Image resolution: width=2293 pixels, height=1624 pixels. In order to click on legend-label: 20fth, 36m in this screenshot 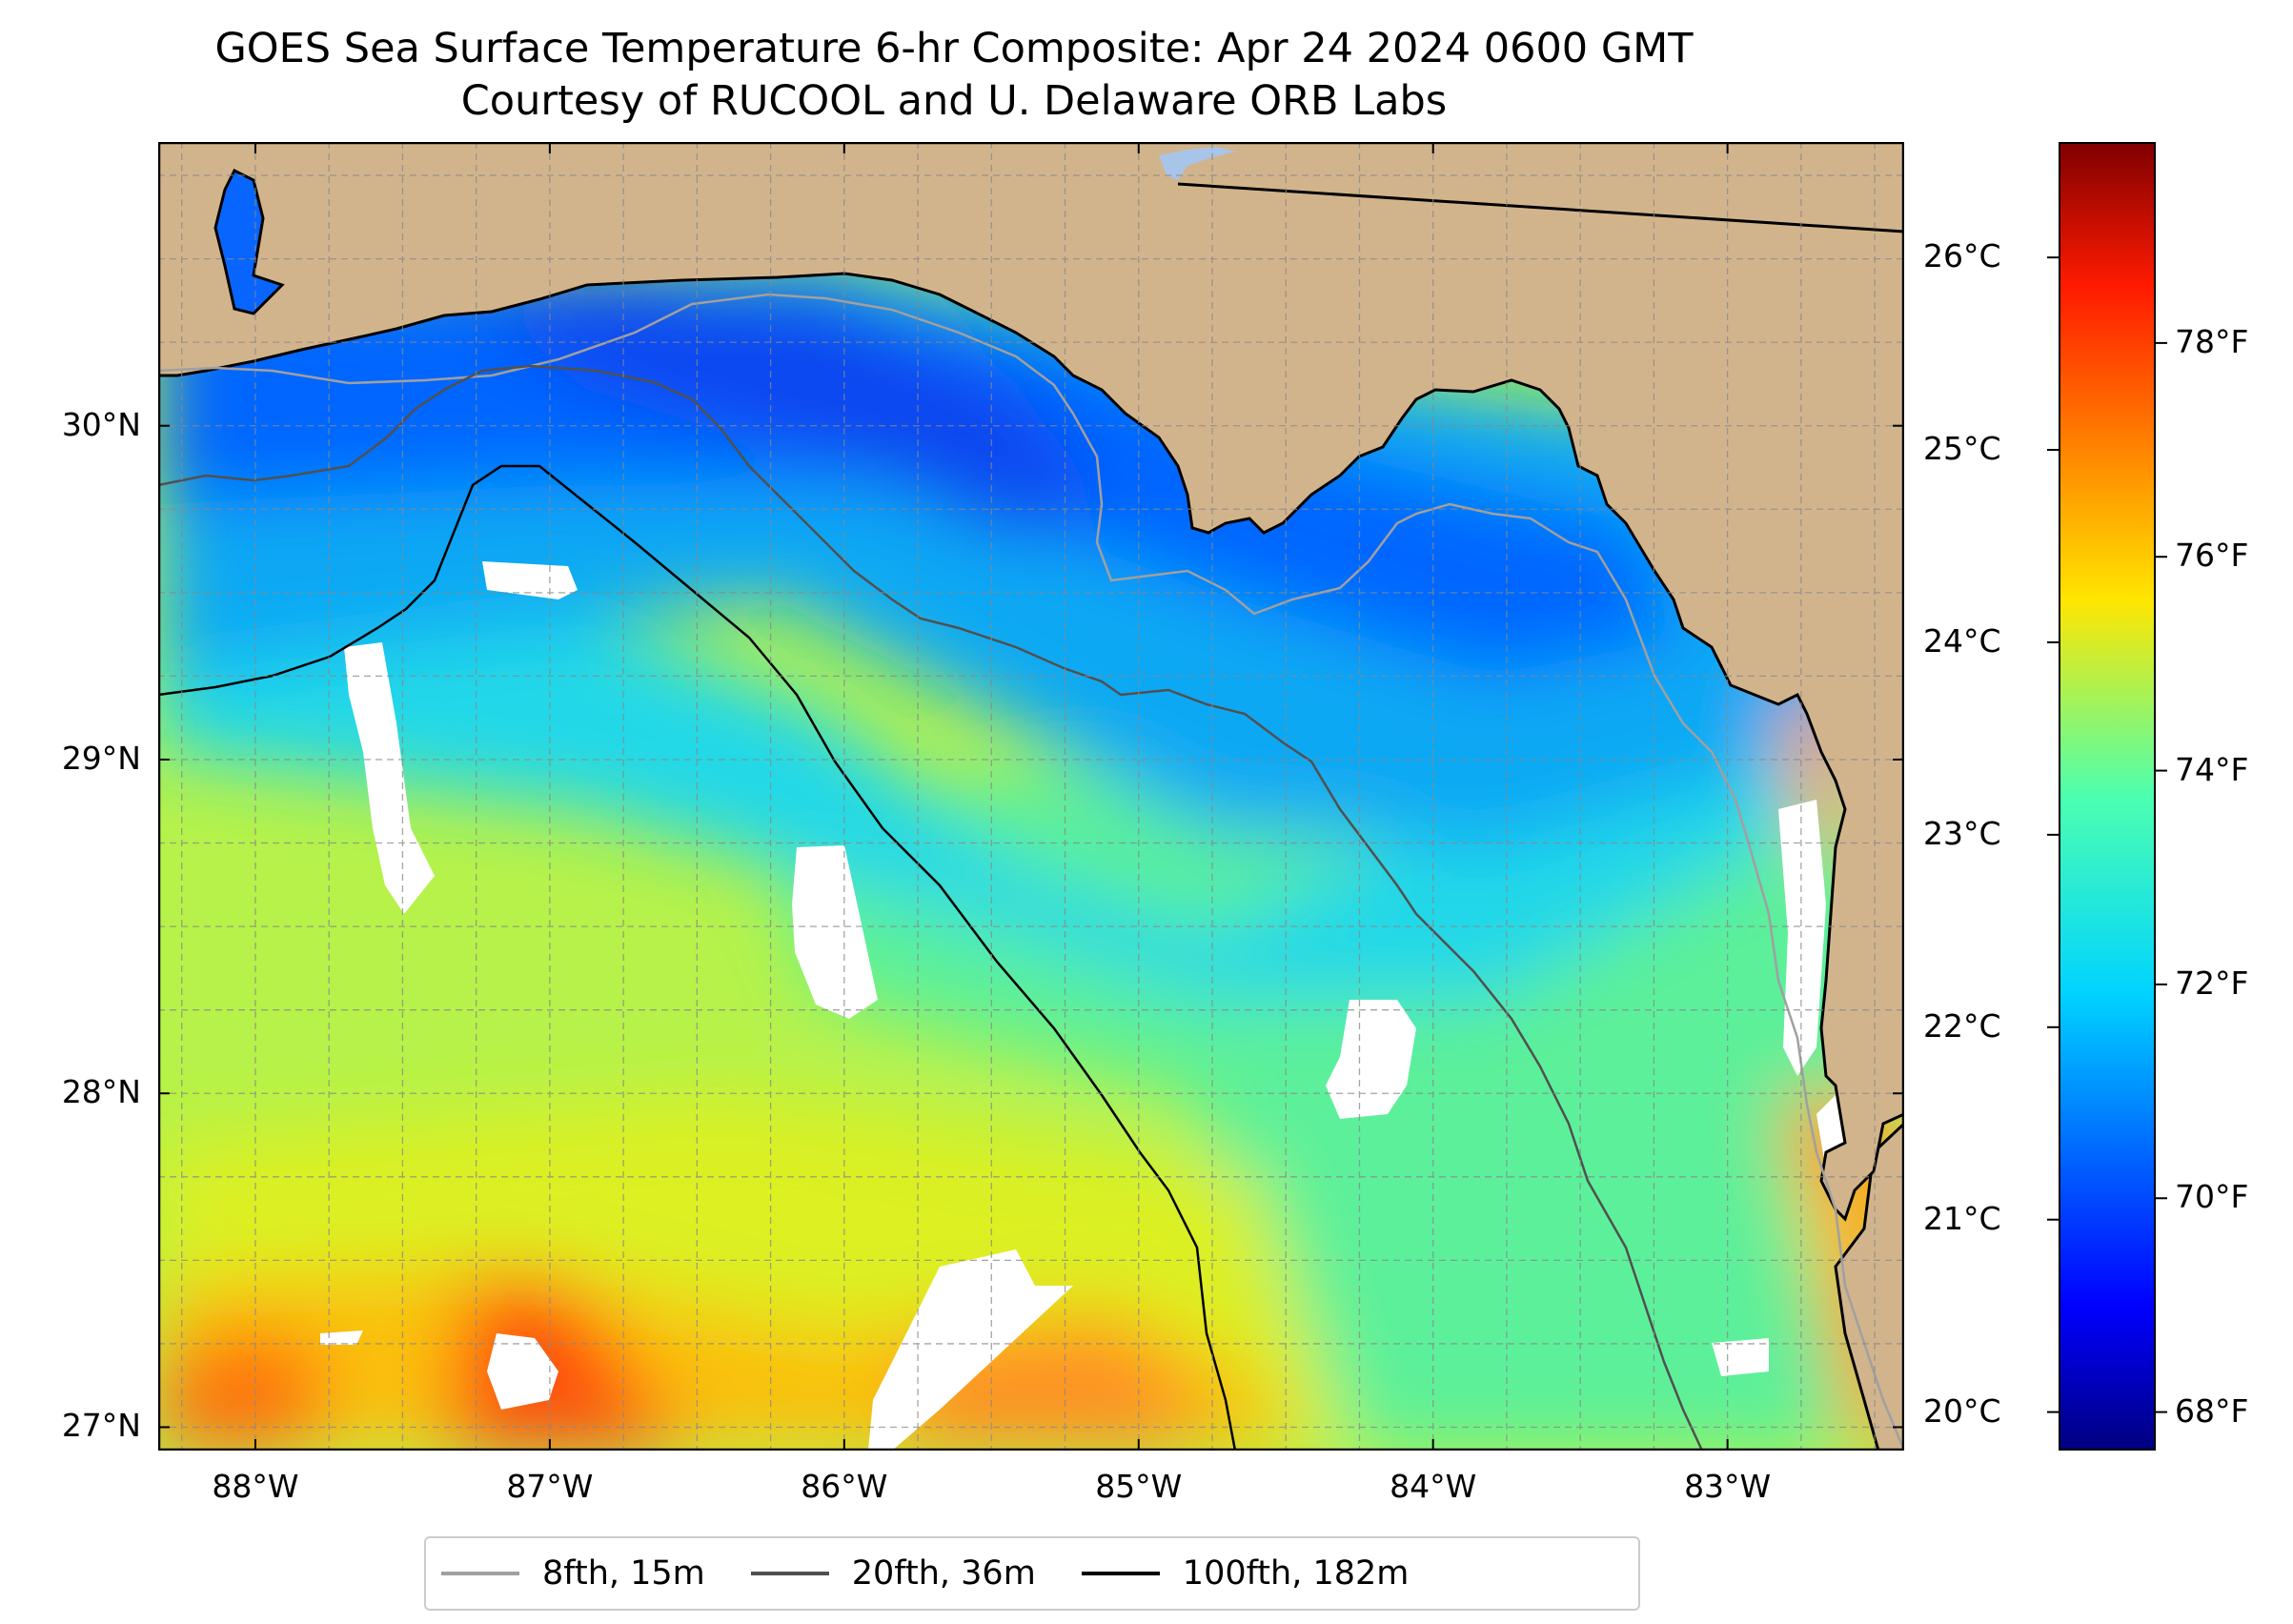, I will do `click(944, 1573)`.